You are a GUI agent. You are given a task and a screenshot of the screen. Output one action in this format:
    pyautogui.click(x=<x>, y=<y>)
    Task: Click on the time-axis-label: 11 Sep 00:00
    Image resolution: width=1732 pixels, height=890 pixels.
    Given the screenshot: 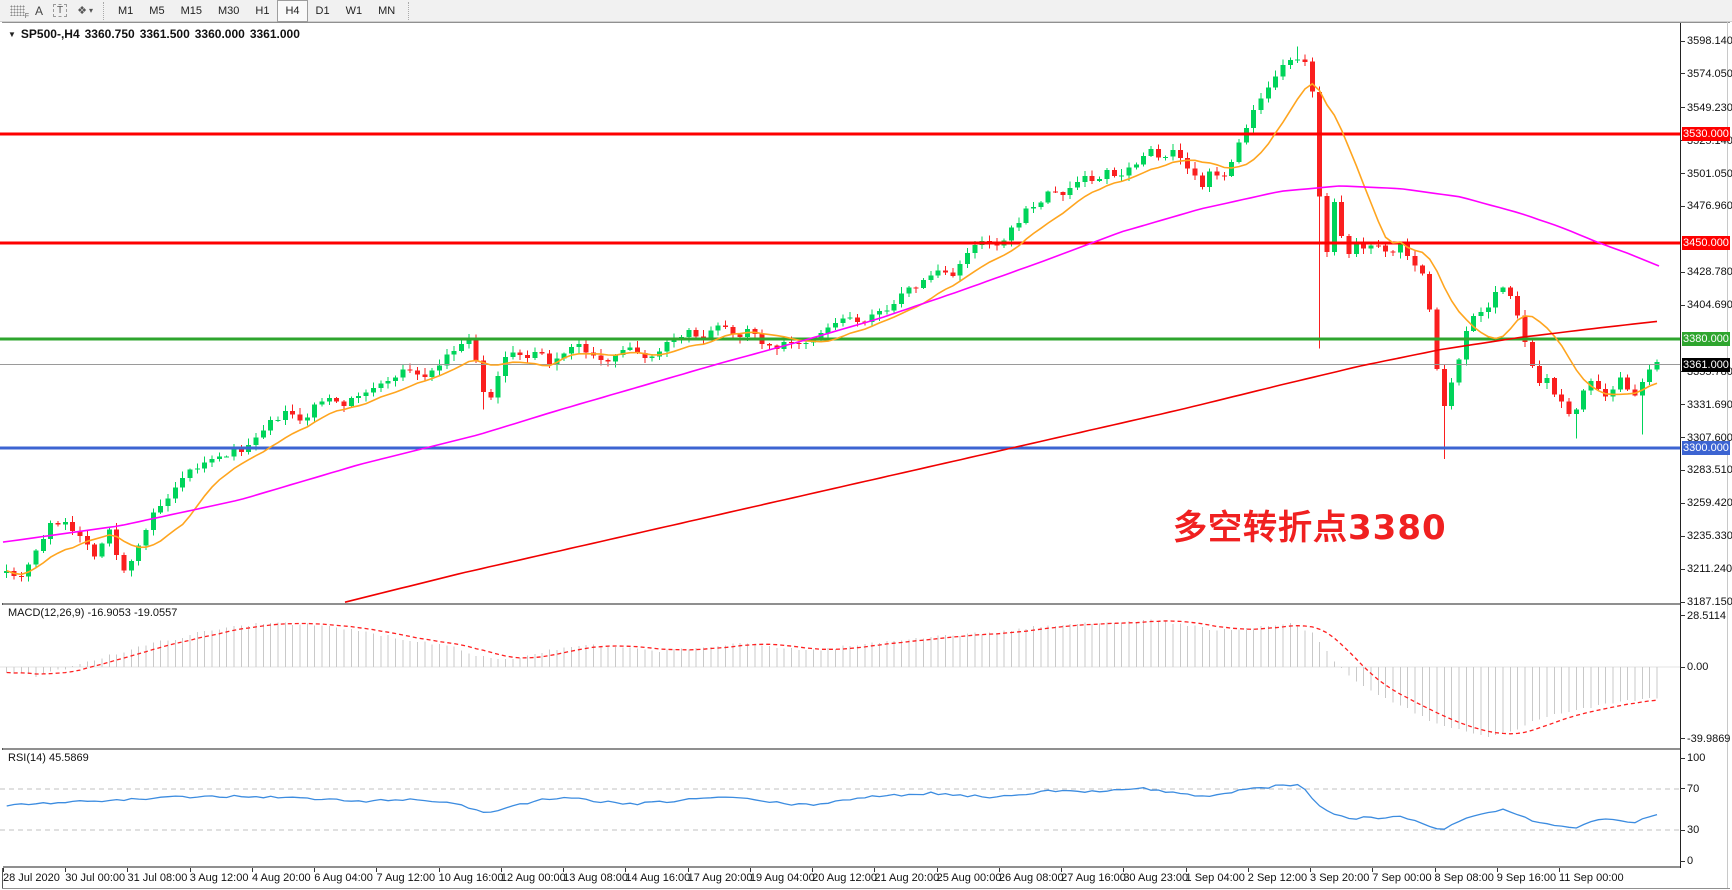 What is the action you would take?
    pyautogui.click(x=1591, y=878)
    